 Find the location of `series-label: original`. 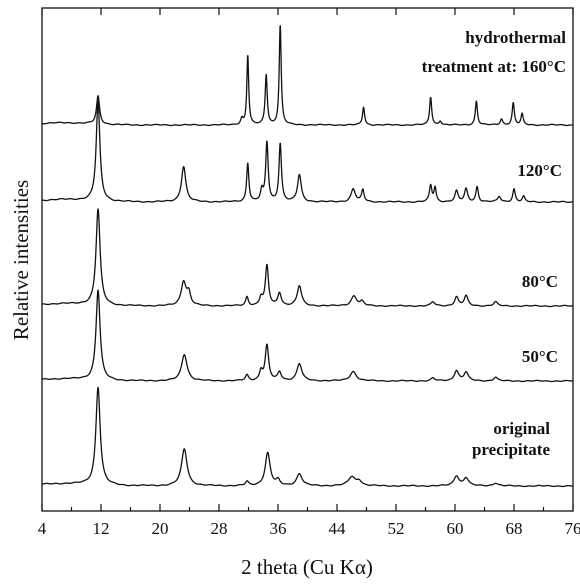

series-label: original is located at coordinates (521, 428).